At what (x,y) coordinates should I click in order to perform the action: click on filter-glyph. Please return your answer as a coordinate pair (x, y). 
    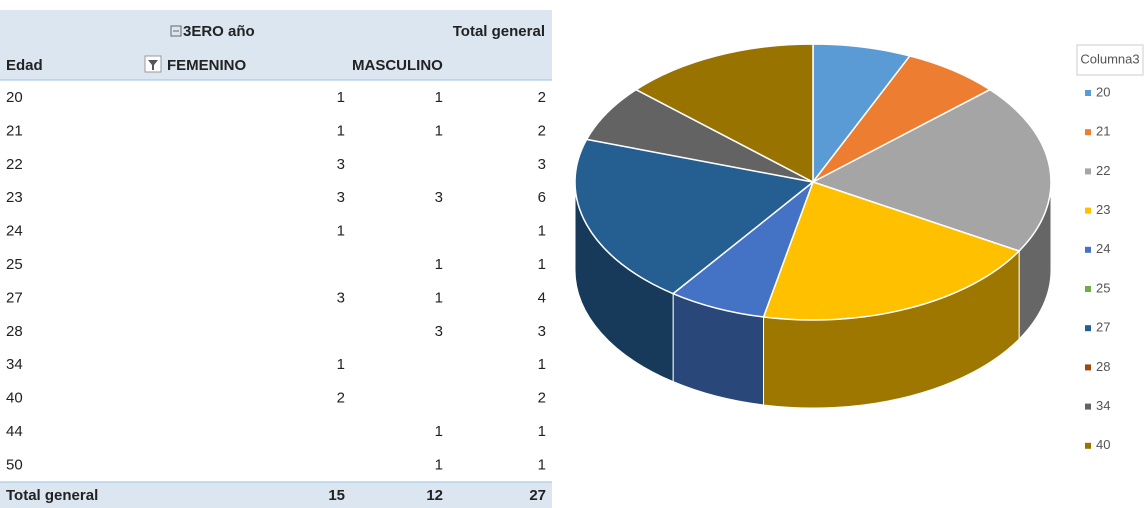
    Looking at the image, I should click on (153, 65).